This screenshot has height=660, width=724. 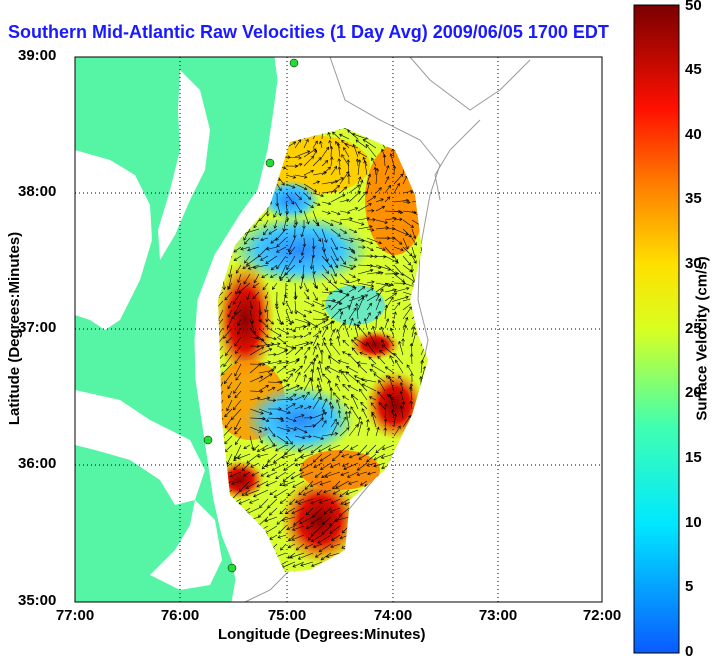 I want to click on colorbar-tick: 30, so click(x=693, y=263).